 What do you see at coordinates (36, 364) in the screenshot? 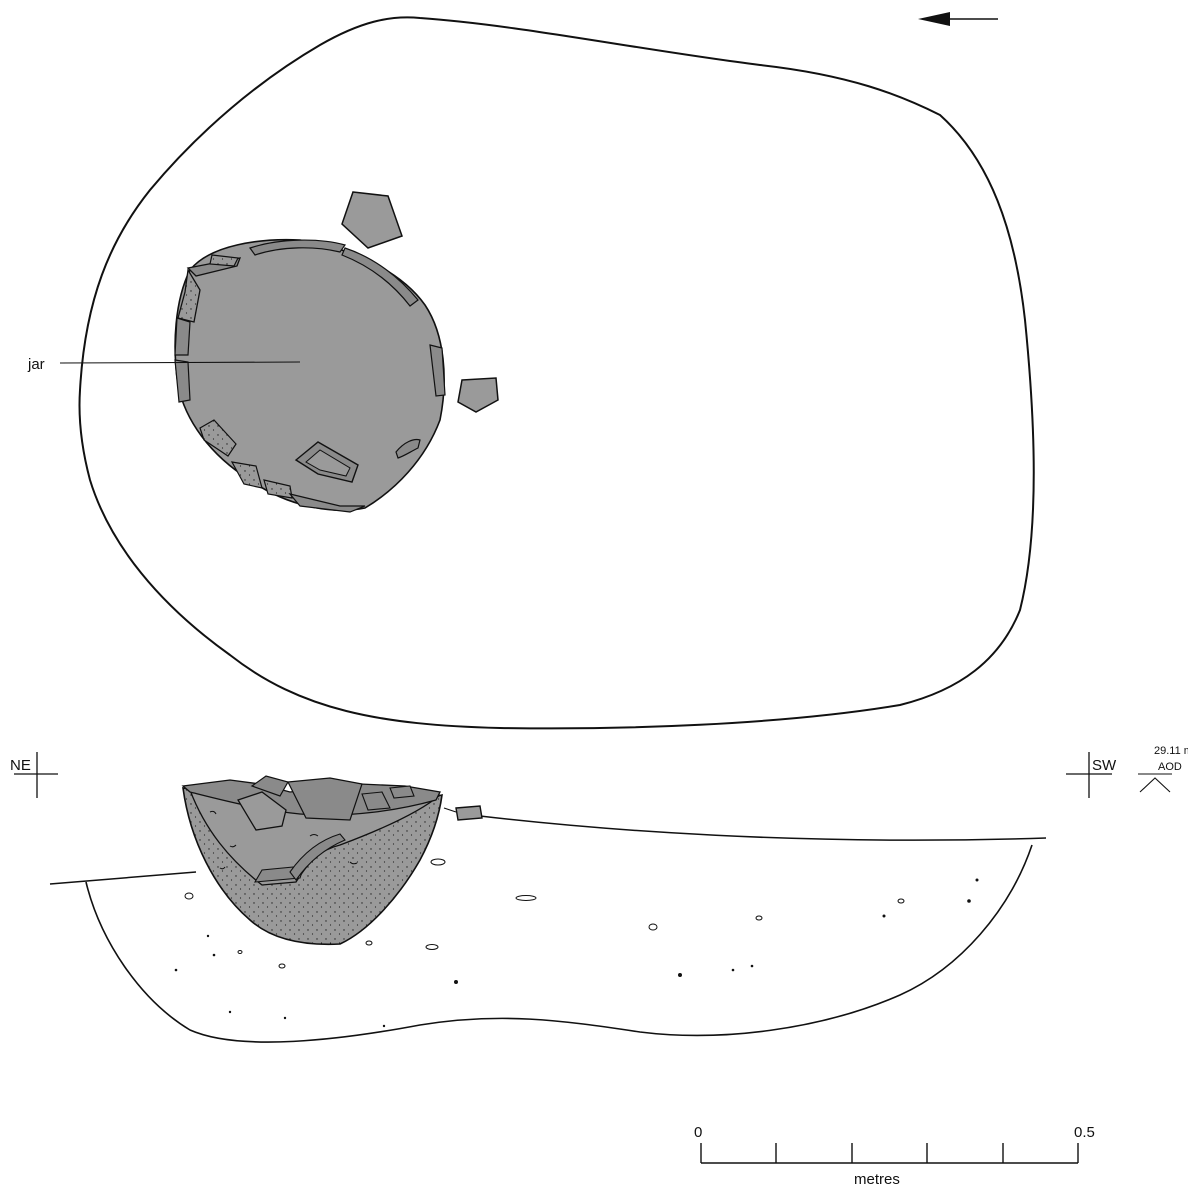
I see `jar-label: jar` at bounding box center [36, 364].